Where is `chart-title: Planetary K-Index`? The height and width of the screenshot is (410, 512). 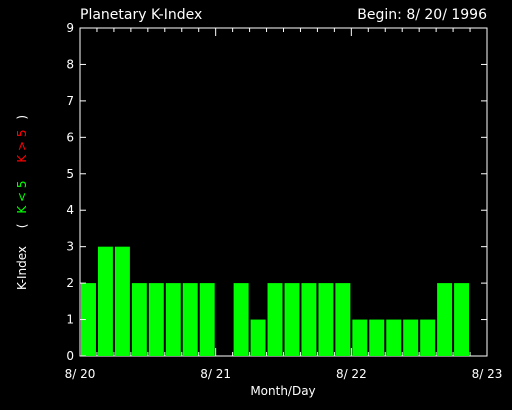
chart-title: Planetary K-Index is located at coordinates (141, 15).